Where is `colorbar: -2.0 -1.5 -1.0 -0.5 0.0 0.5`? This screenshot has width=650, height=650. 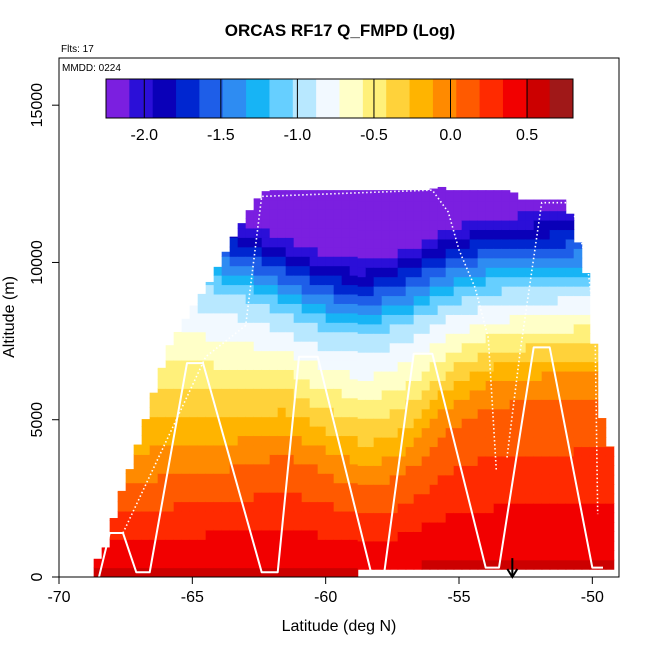 colorbar: -2.0 -1.5 -1.0 -0.5 0.0 0.5 is located at coordinates (339, 111).